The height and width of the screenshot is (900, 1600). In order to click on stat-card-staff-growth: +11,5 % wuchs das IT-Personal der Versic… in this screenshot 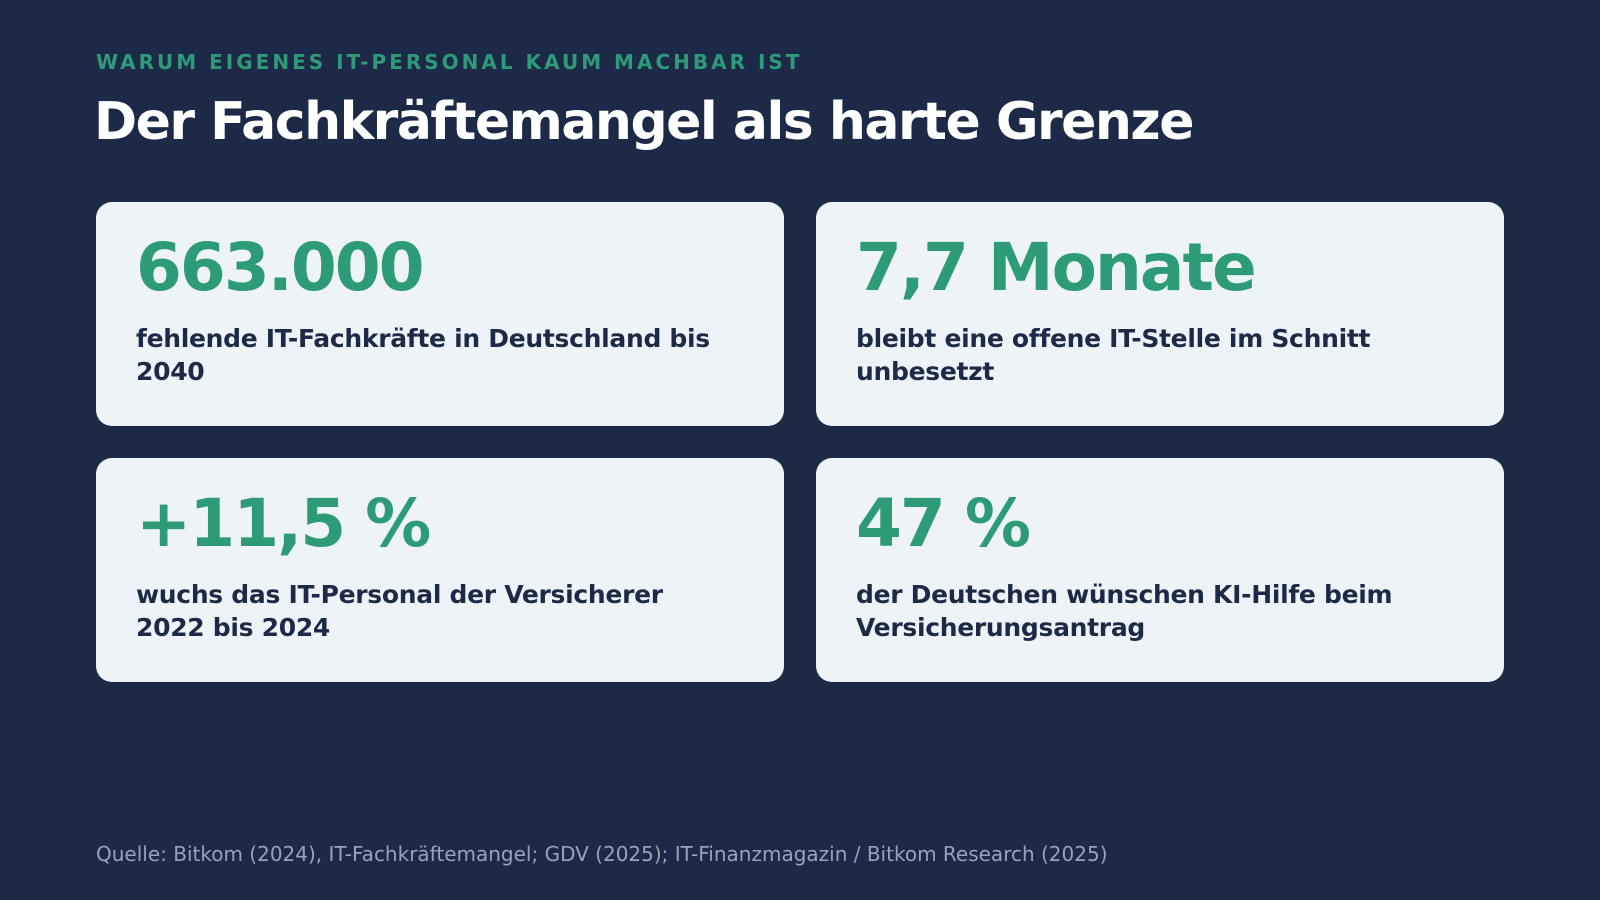, I will do `click(440, 570)`.